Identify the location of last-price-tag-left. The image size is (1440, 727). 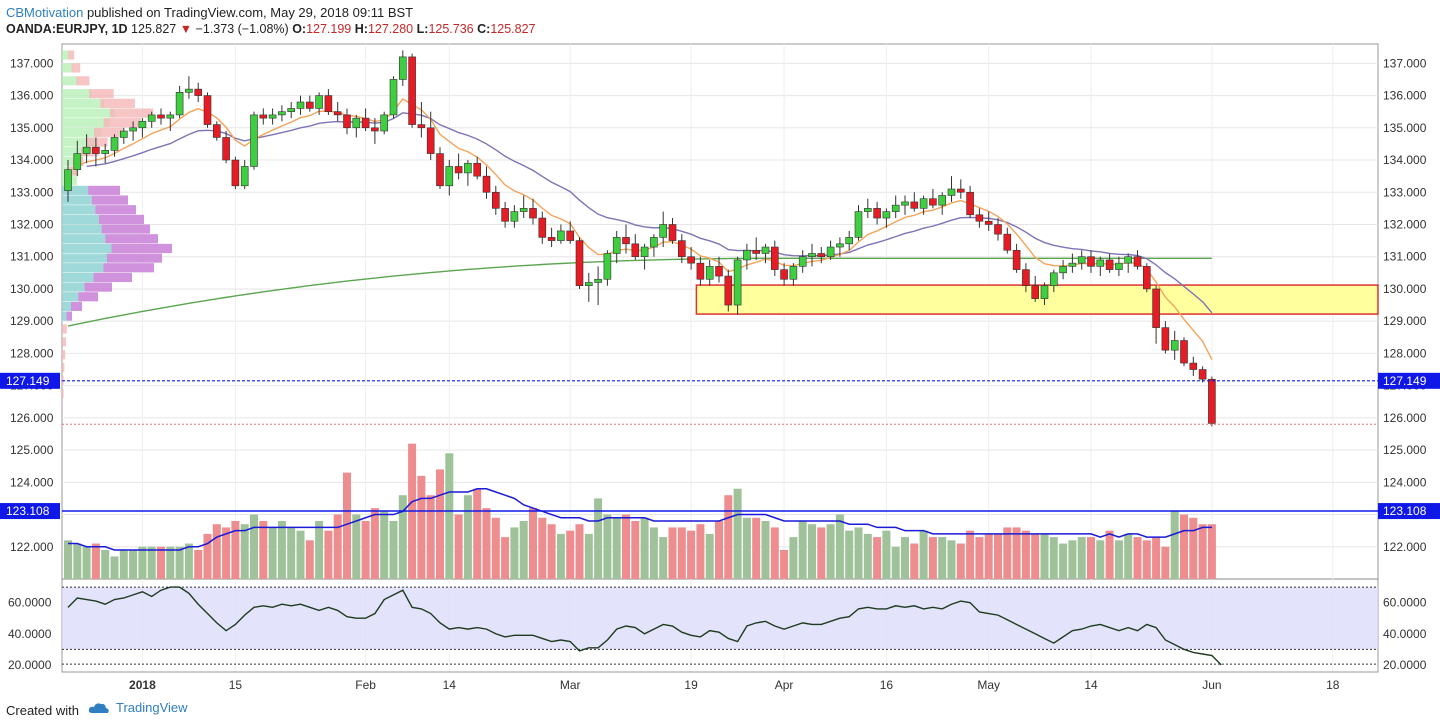
(30, 380).